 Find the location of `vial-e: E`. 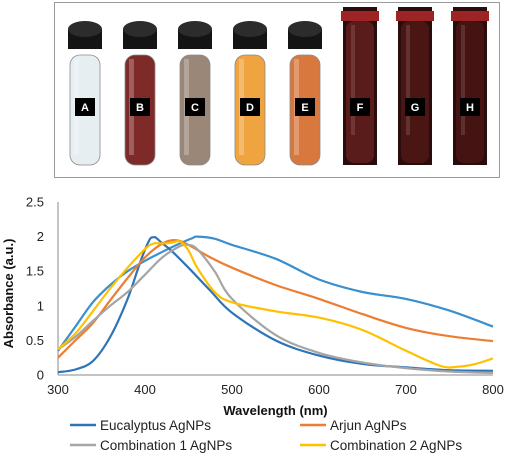

vial-e: E is located at coordinates (305, 93).